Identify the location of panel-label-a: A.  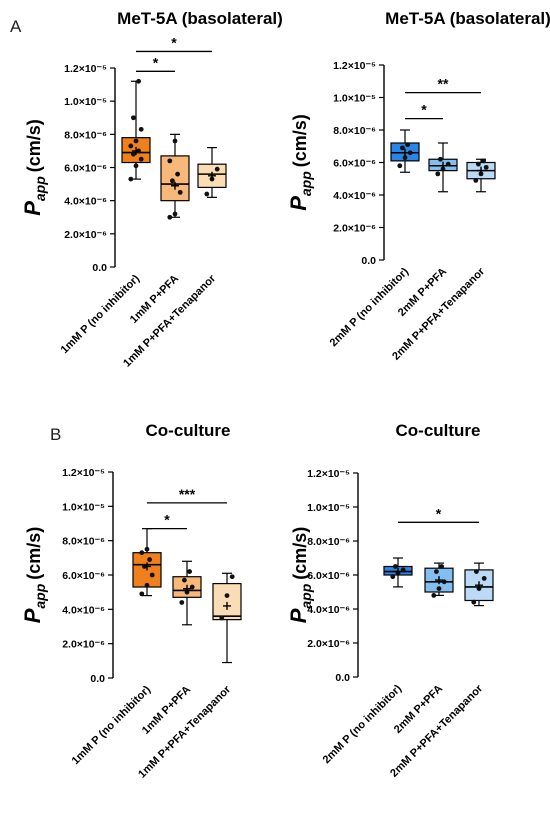
(16, 26).